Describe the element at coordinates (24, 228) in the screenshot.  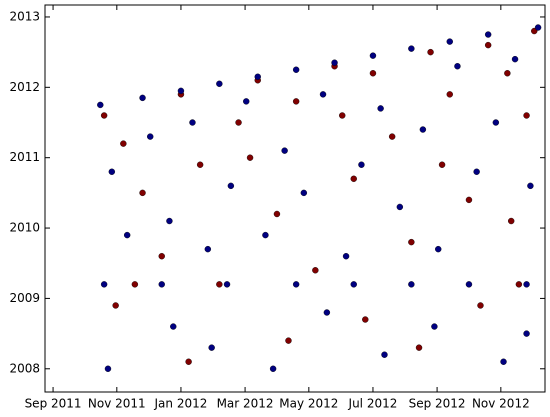
I see `y-tick-label: 2010` at that location.